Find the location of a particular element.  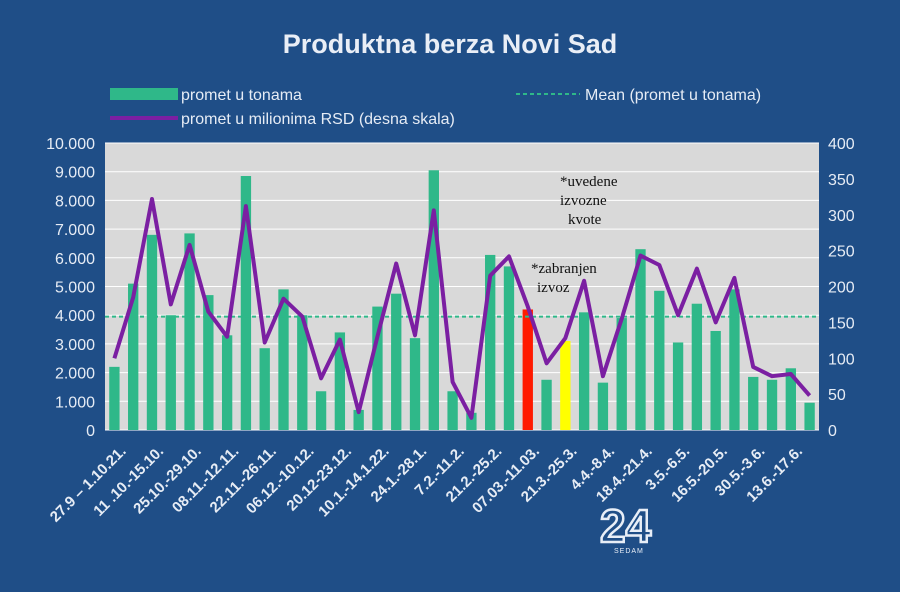

y-right-tick-label: 300 is located at coordinates (841, 216).